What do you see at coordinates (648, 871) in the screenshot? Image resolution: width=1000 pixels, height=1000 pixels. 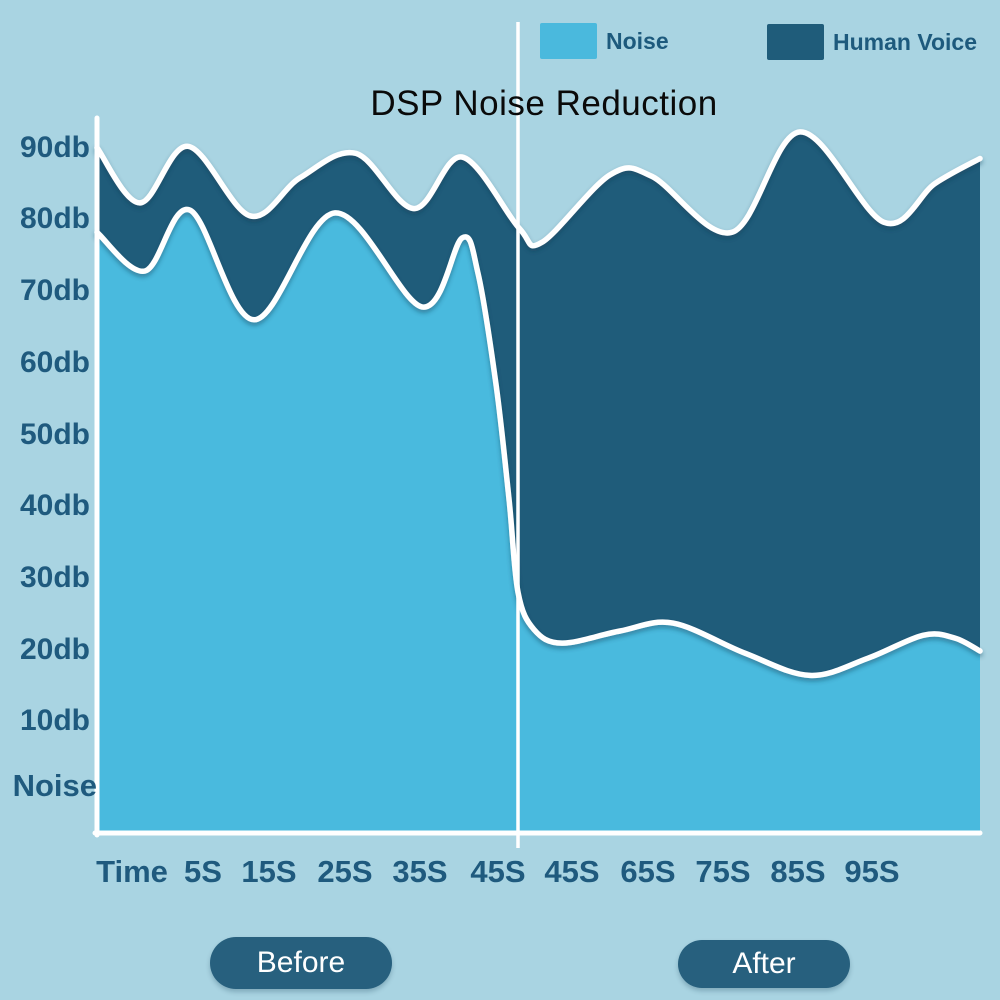 I see `x-tick-label: 65S` at bounding box center [648, 871].